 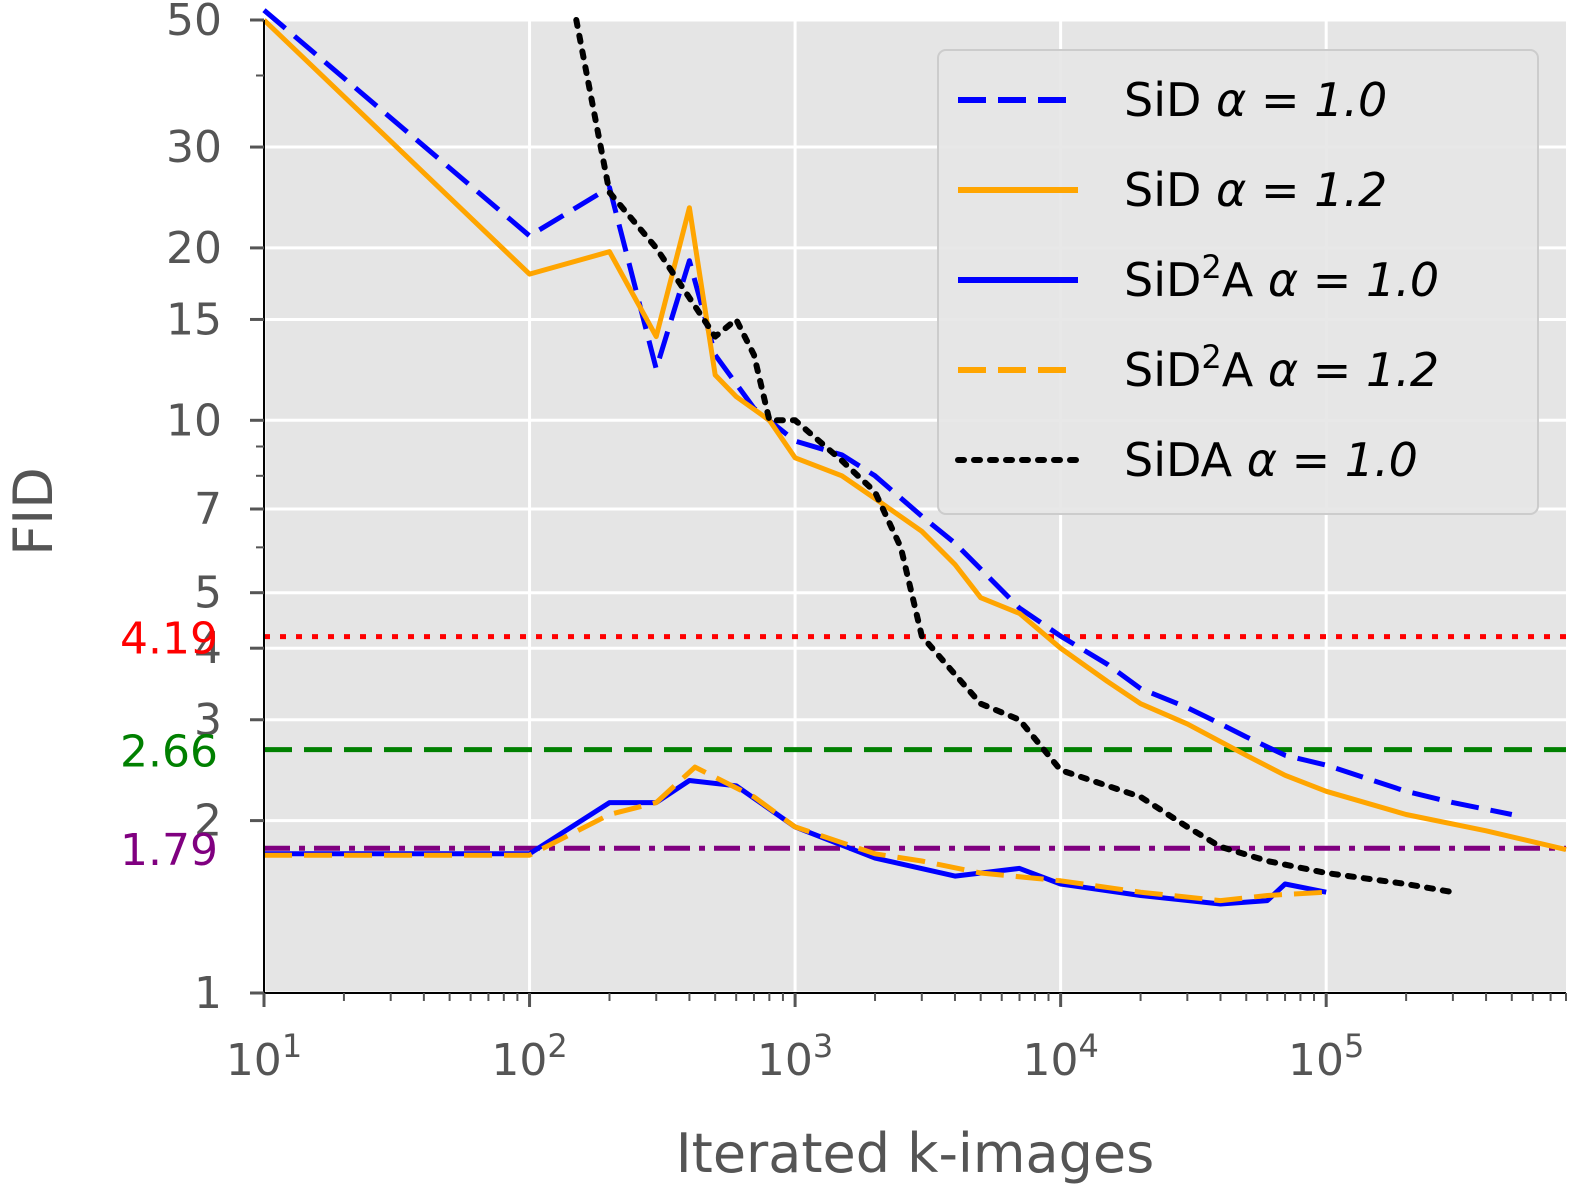 I want to click on legend-entry-1: SiD α = 1.0, so click(x=1255, y=100).